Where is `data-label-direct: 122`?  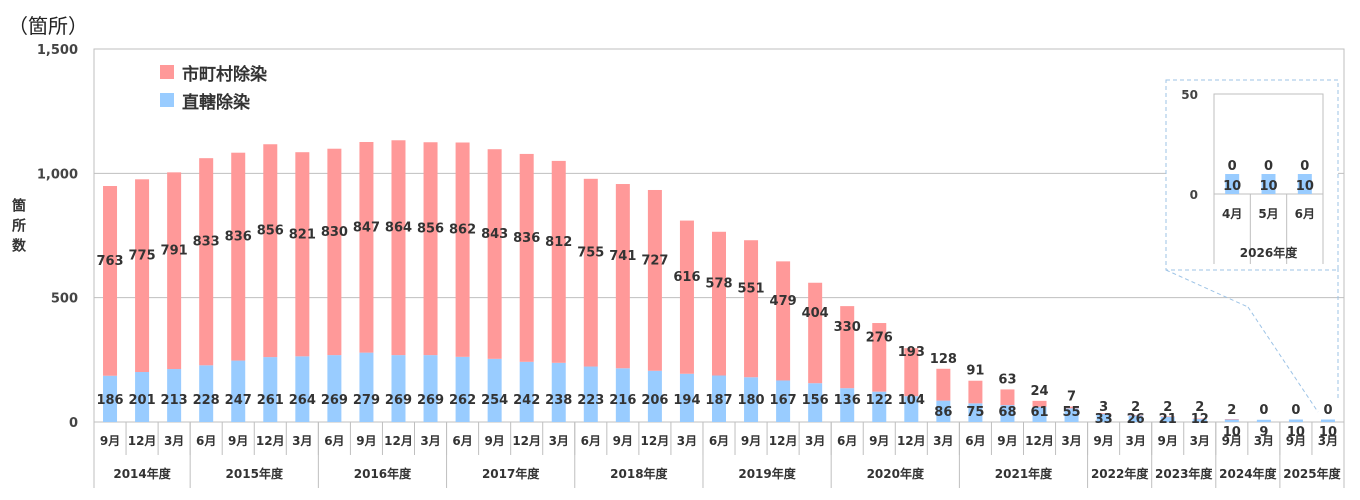
data-label-direct: 122 is located at coordinates (879, 400).